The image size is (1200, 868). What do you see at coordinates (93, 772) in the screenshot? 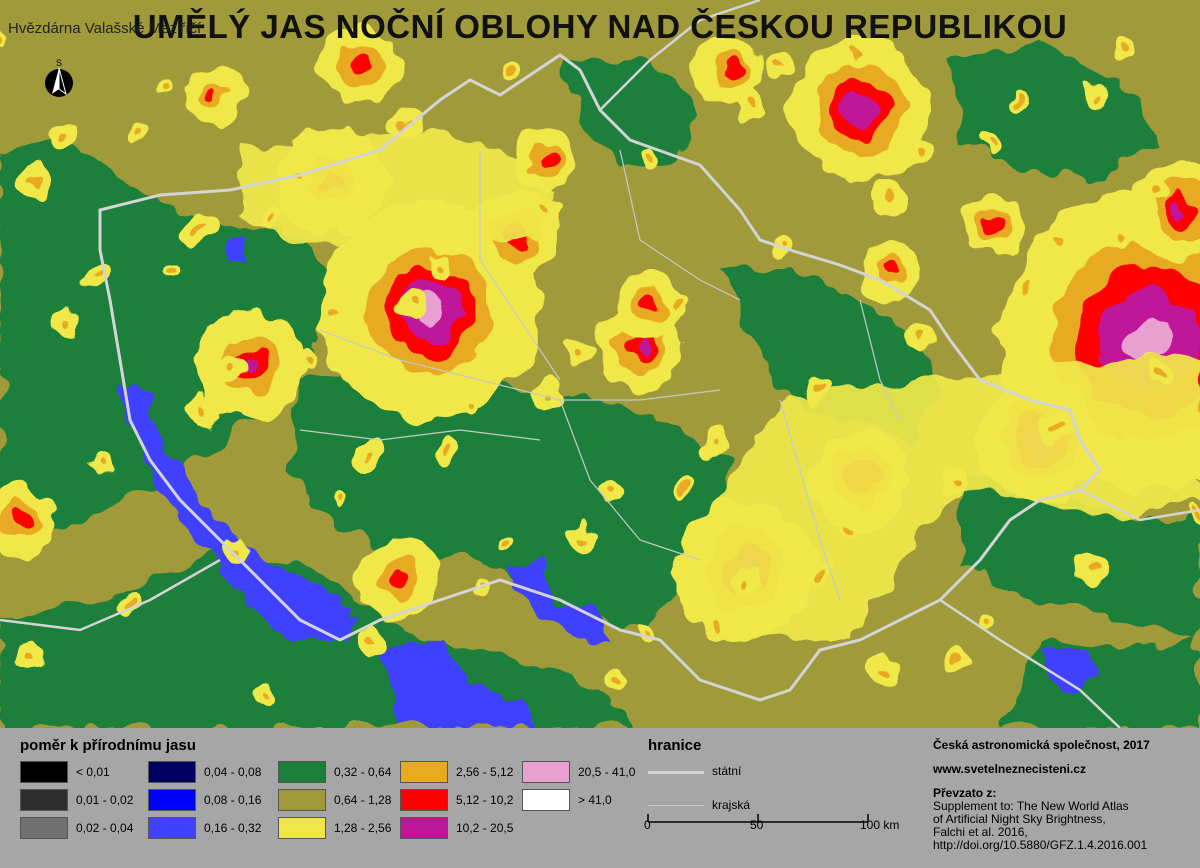
I see `legend-label: < 0,01` at bounding box center [93, 772].